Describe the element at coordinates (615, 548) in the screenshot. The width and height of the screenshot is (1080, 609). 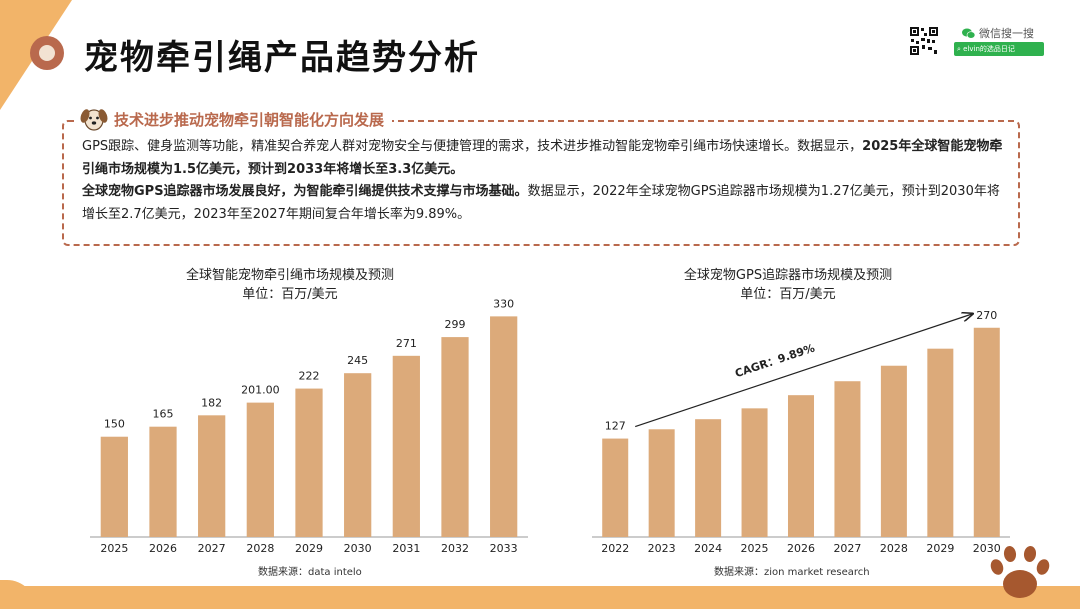
I see `x-tick-label: 2022` at that location.